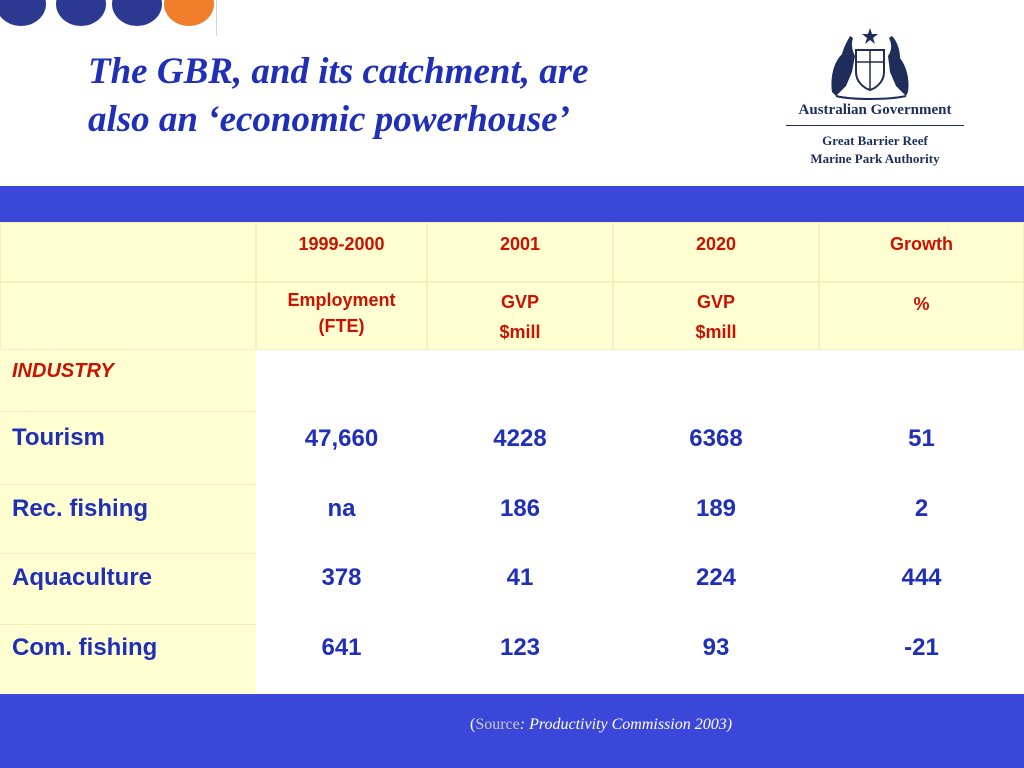 The image size is (1024, 768). What do you see at coordinates (921, 304) in the screenshot?
I see `unit-line: %` at bounding box center [921, 304].